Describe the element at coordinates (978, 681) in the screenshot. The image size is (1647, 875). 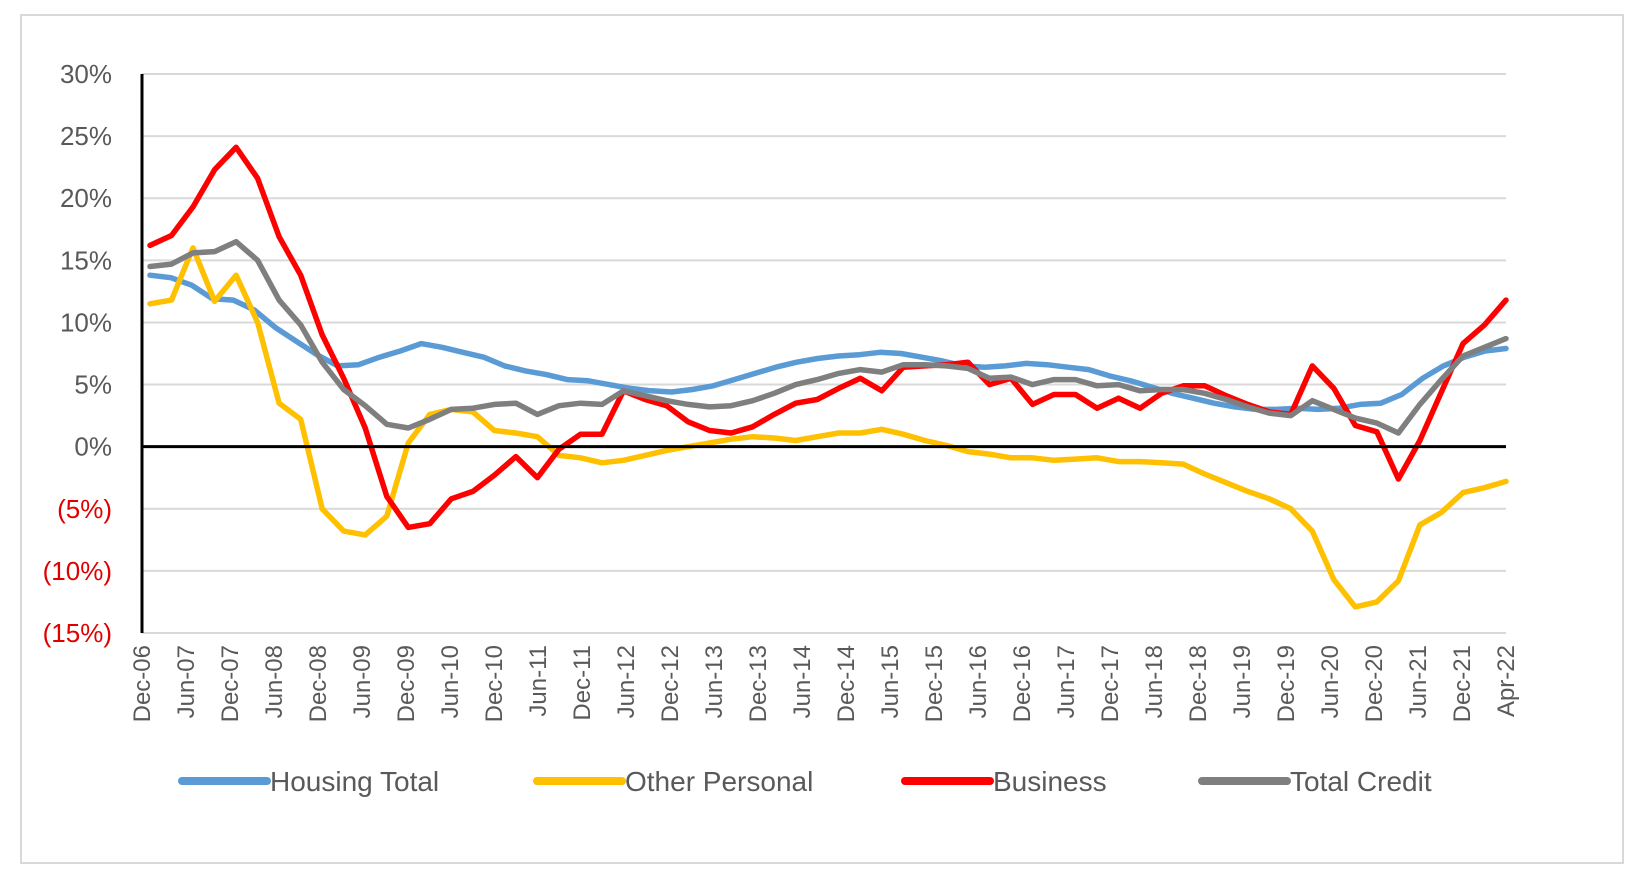
I see `x-tick-label: Jun-16` at that location.